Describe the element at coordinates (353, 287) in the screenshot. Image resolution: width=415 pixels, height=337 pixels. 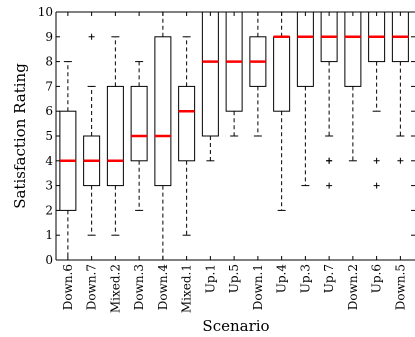
I see `x-tick-label: Down.2` at that location.